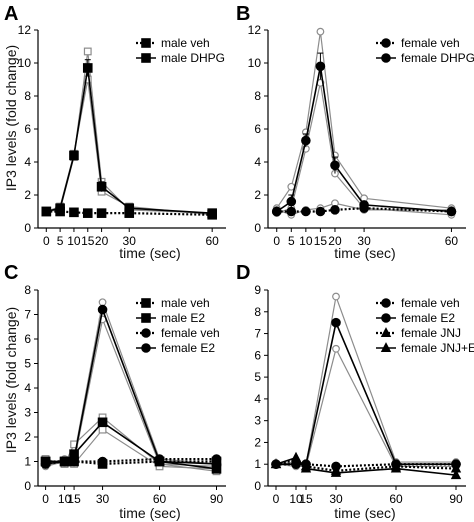 The width and height of the screenshot is (474, 522). Describe the element at coordinates (257, 290) in the screenshot. I see `y-tick-label: 9` at that location.